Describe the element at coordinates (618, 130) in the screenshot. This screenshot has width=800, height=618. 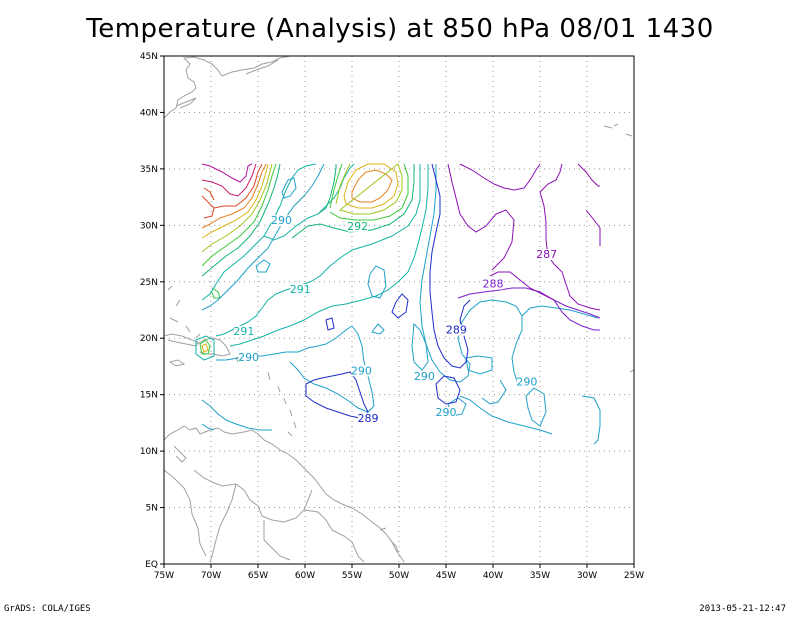
I see `coast-islands-east` at that location.